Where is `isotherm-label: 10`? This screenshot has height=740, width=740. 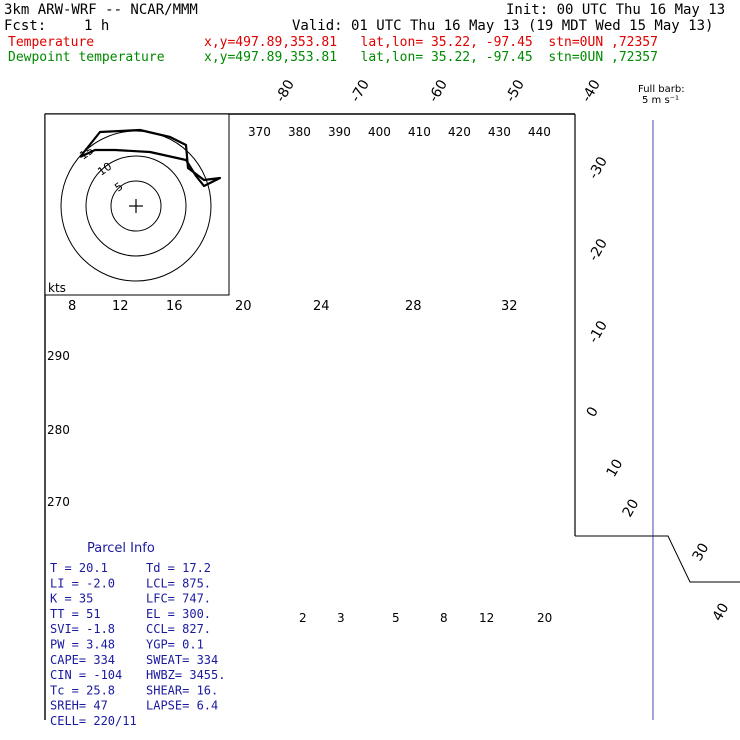 isotherm-label: 10 is located at coordinates (615, 468).